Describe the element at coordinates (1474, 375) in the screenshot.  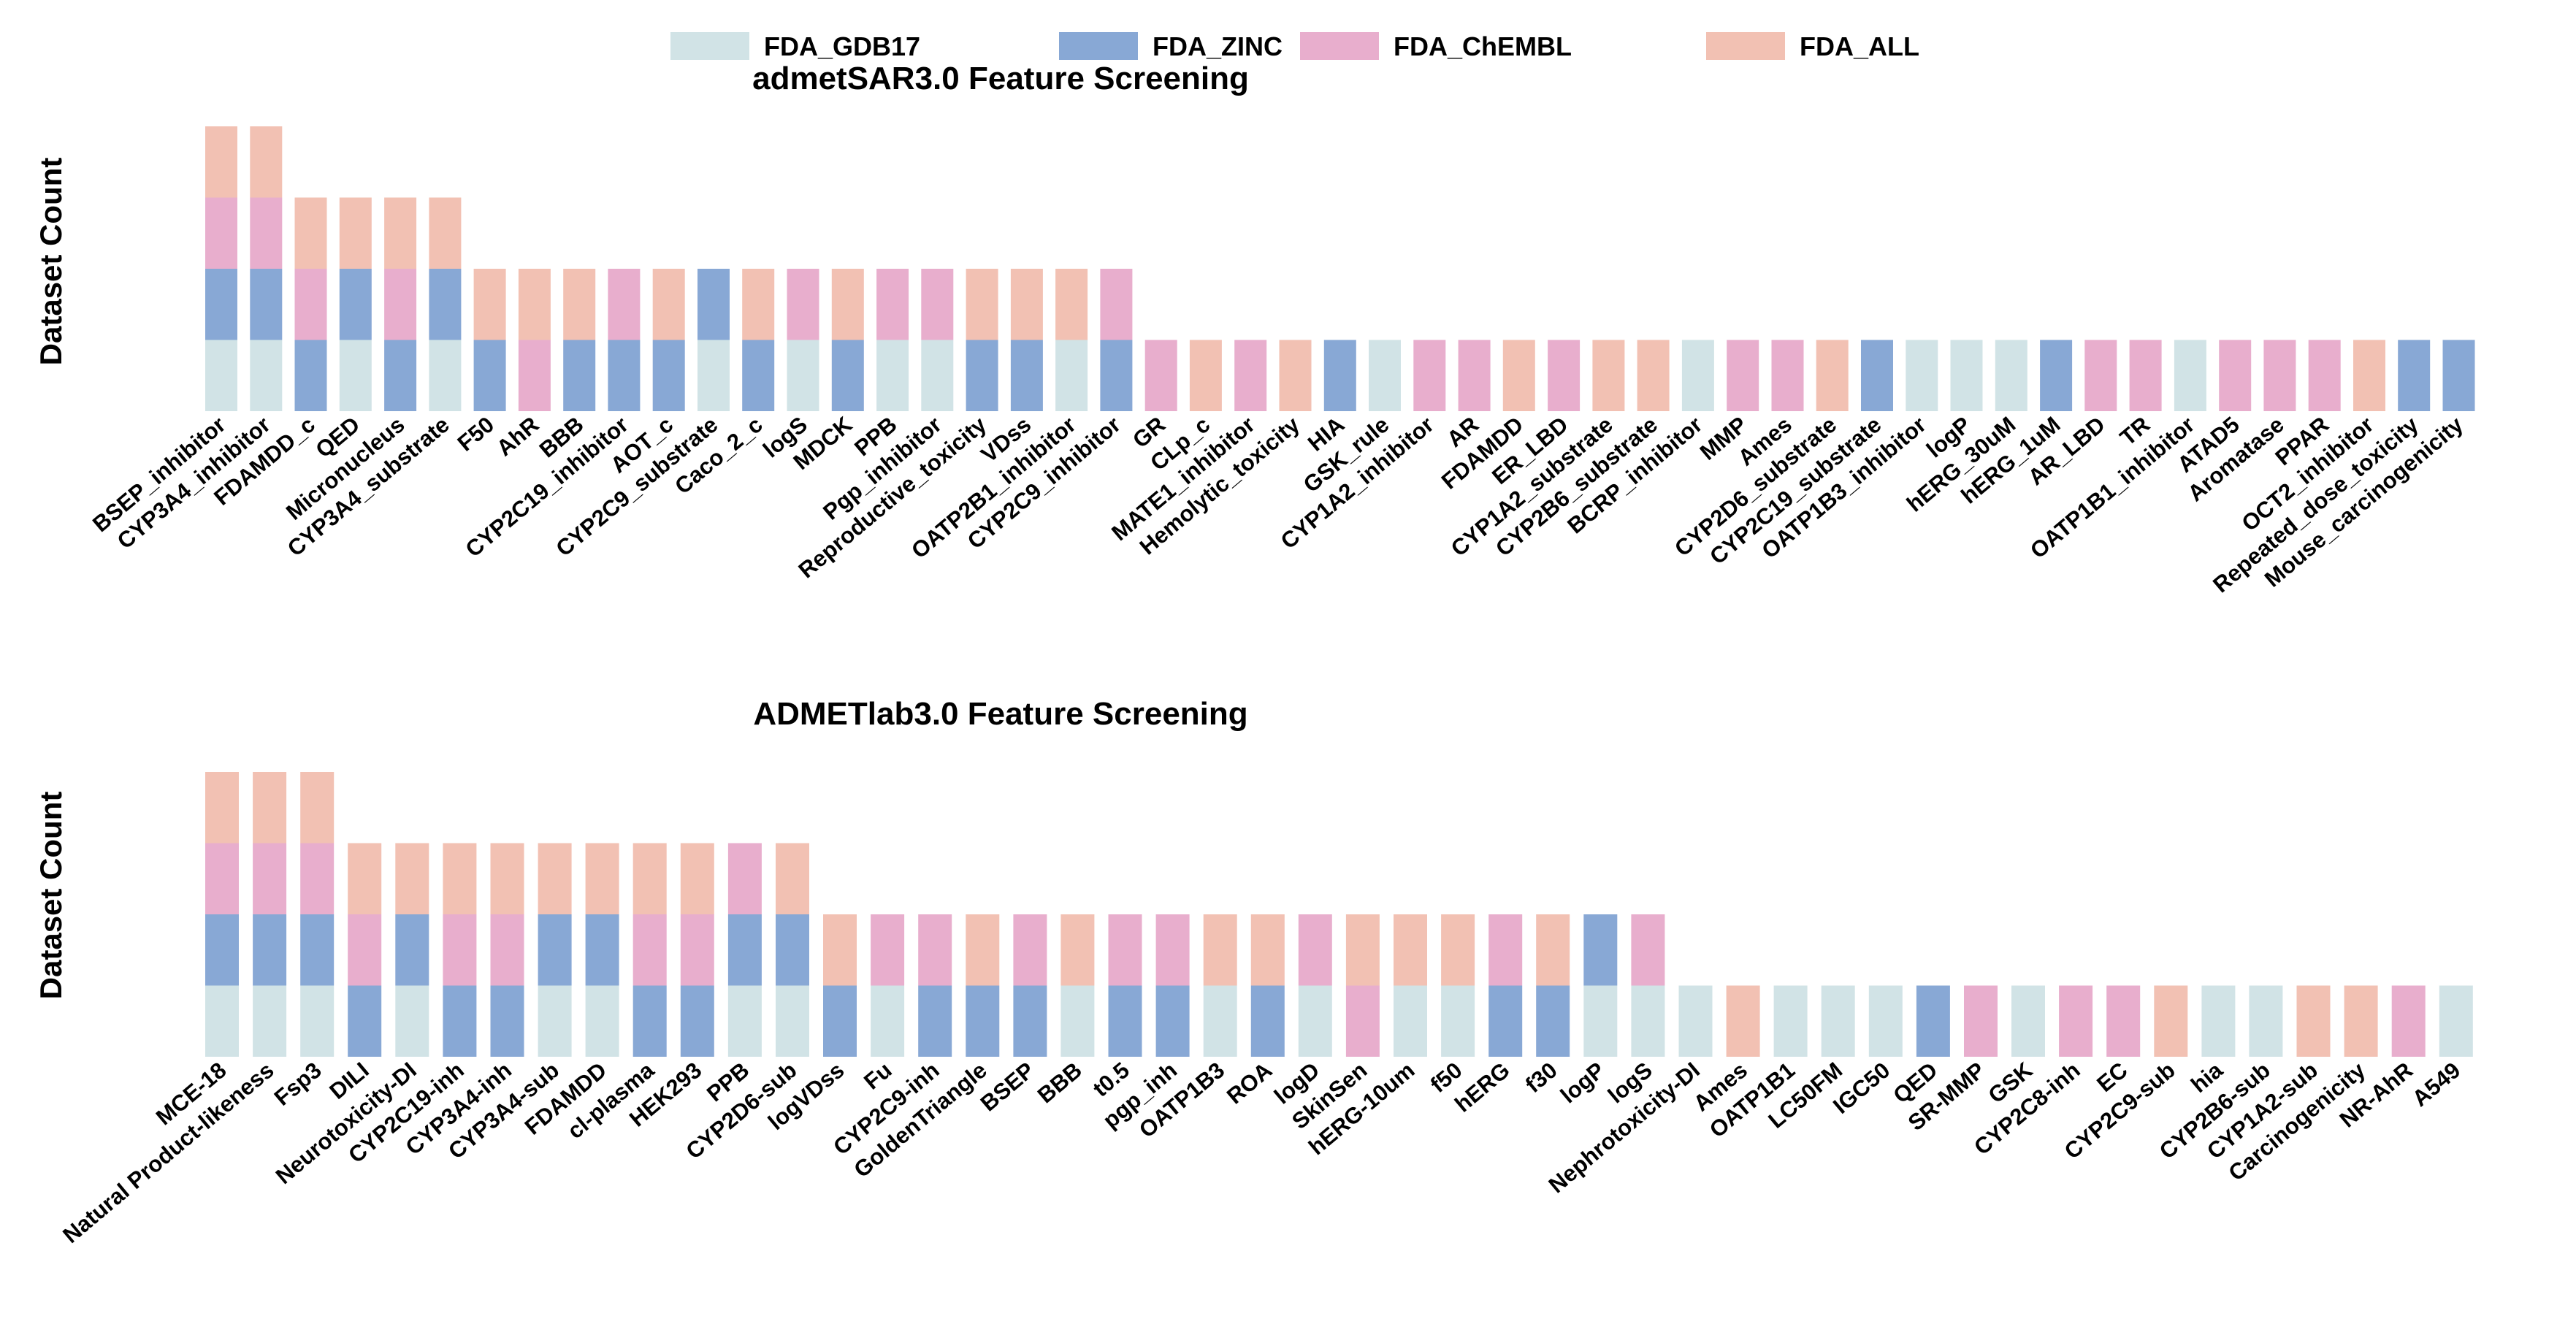
I see `bar-ar-fda-chembl` at that location.